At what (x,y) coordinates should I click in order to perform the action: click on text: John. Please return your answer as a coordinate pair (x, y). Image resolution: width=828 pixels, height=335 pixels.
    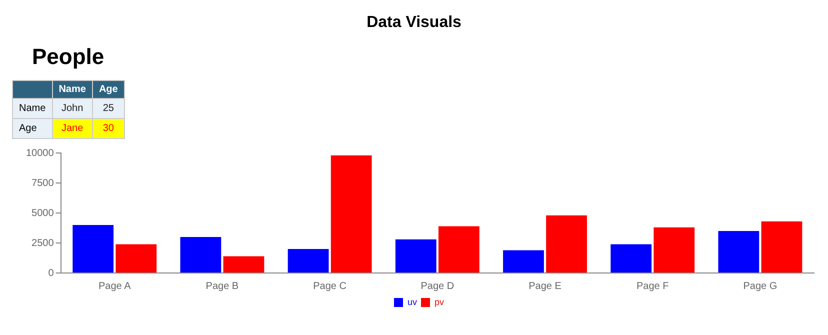
    Looking at the image, I should click on (72, 108).